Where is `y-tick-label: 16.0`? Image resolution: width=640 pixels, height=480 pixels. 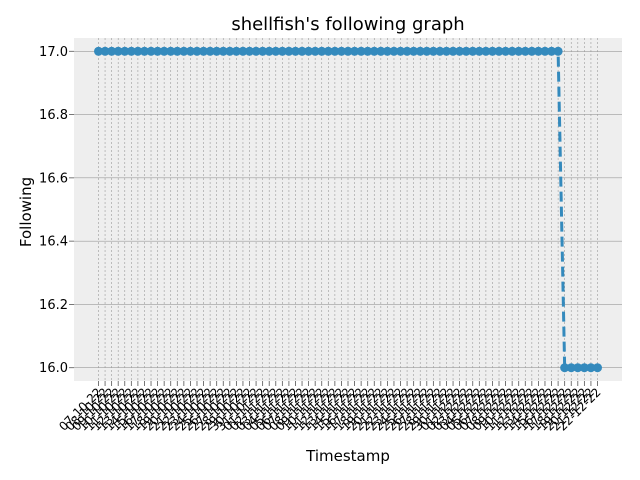
y-tick-label: 16.0 is located at coordinates (53, 368).